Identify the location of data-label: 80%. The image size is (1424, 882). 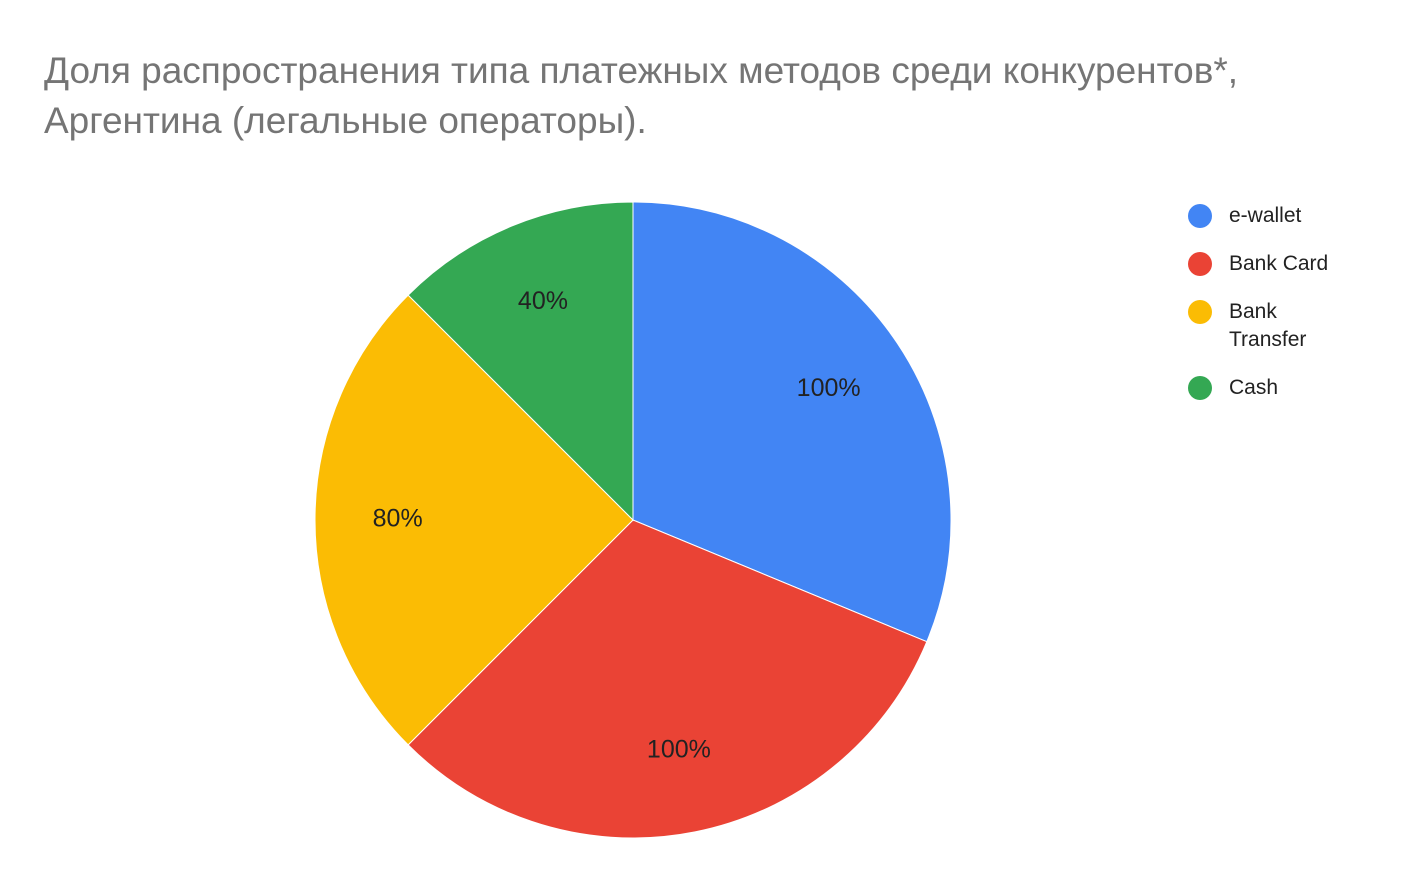
(398, 519).